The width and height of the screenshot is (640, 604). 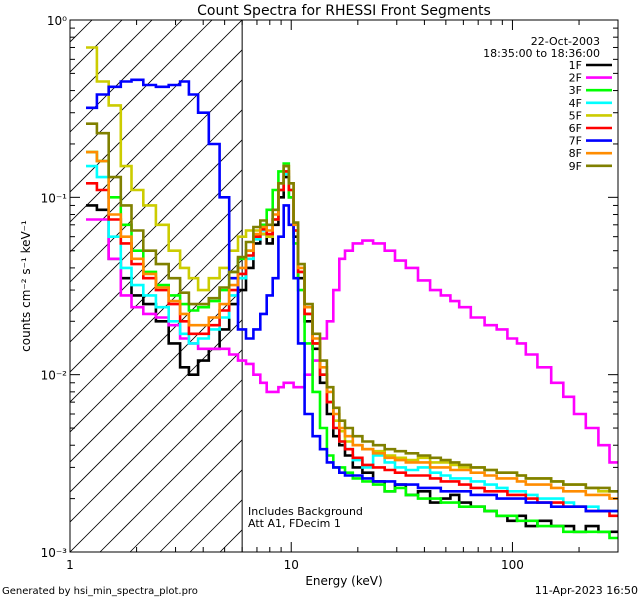 I want to click on x-tick-label: 100, so click(x=512, y=565).